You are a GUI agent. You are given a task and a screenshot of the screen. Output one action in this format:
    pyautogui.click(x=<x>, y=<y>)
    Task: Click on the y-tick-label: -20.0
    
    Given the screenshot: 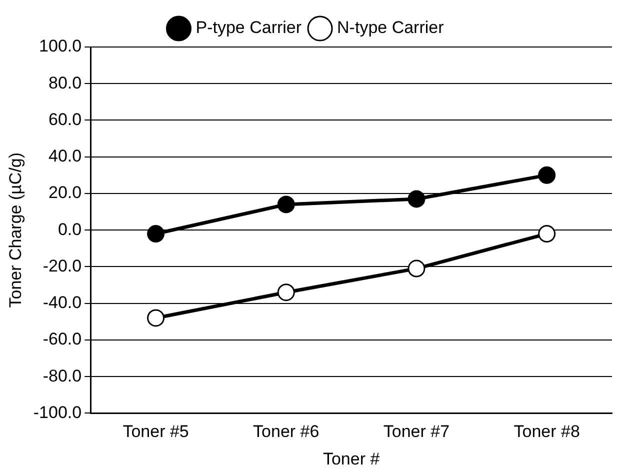 What is the action you would take?
    pyautogui.click(x=62, y=266)
    